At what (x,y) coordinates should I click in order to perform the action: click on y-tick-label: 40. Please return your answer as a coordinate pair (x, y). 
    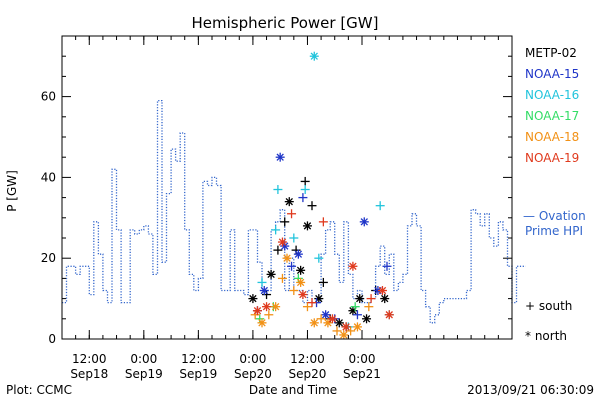
    Looking at the image, I should click on (48, 177).